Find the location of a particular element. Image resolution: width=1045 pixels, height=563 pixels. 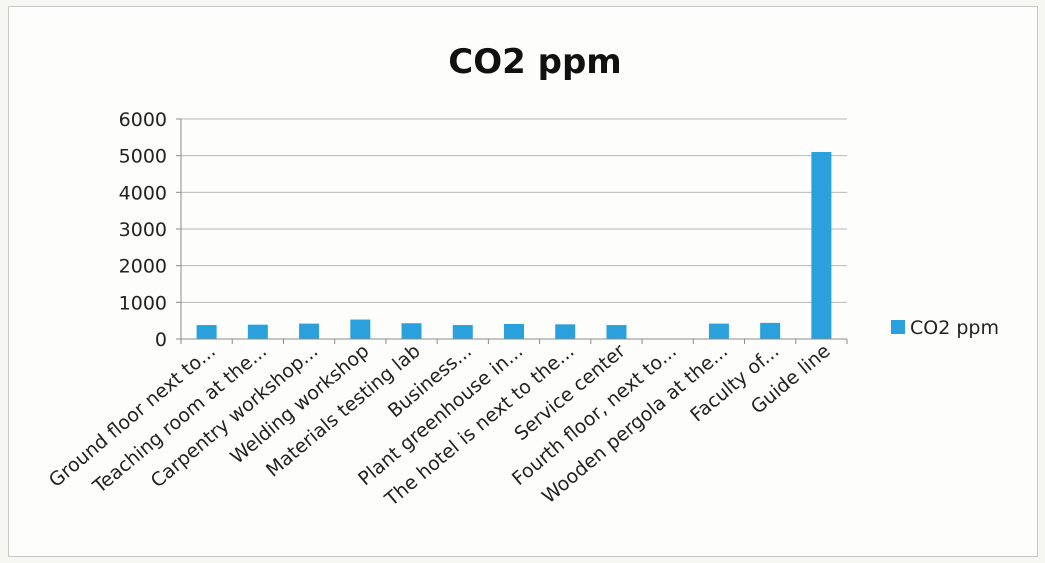

y-tick-label: 1000 is located at coordinates (143, 303).